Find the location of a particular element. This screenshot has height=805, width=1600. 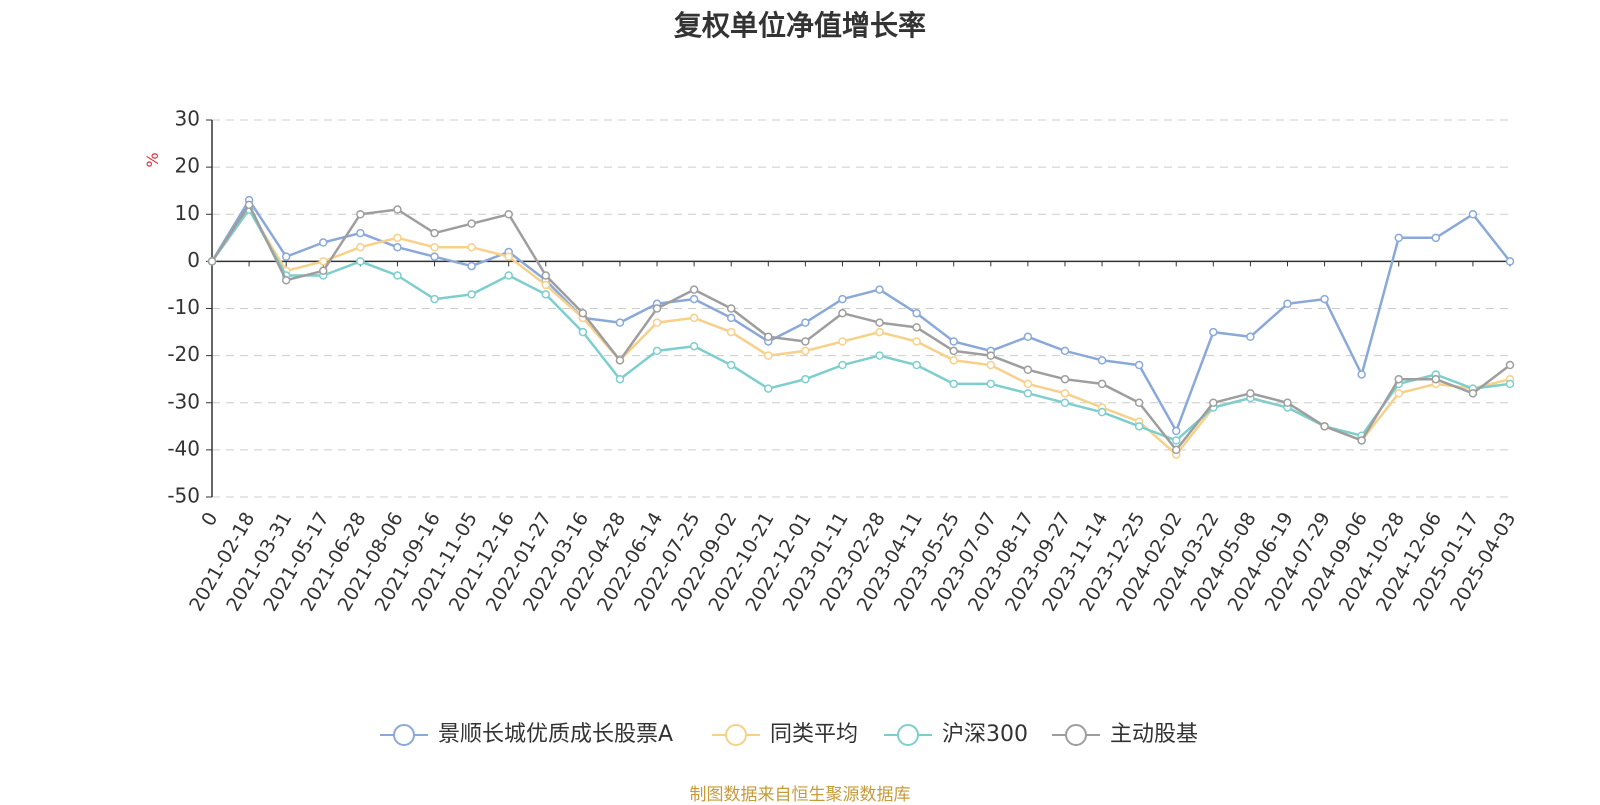

legend-label: 景顺长城优质成长股票A is located at coordinates (555, 734).